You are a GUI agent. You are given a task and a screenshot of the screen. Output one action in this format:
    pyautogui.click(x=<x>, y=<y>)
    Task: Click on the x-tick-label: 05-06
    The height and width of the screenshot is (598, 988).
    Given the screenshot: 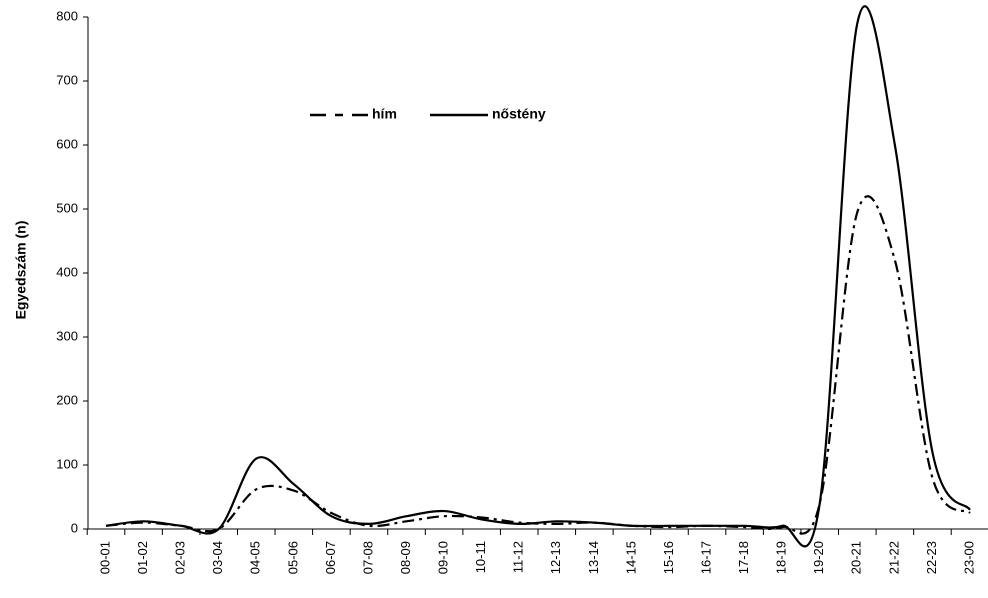 What is the action you would take?
    pyautogui.click(x=292, y=557)
    